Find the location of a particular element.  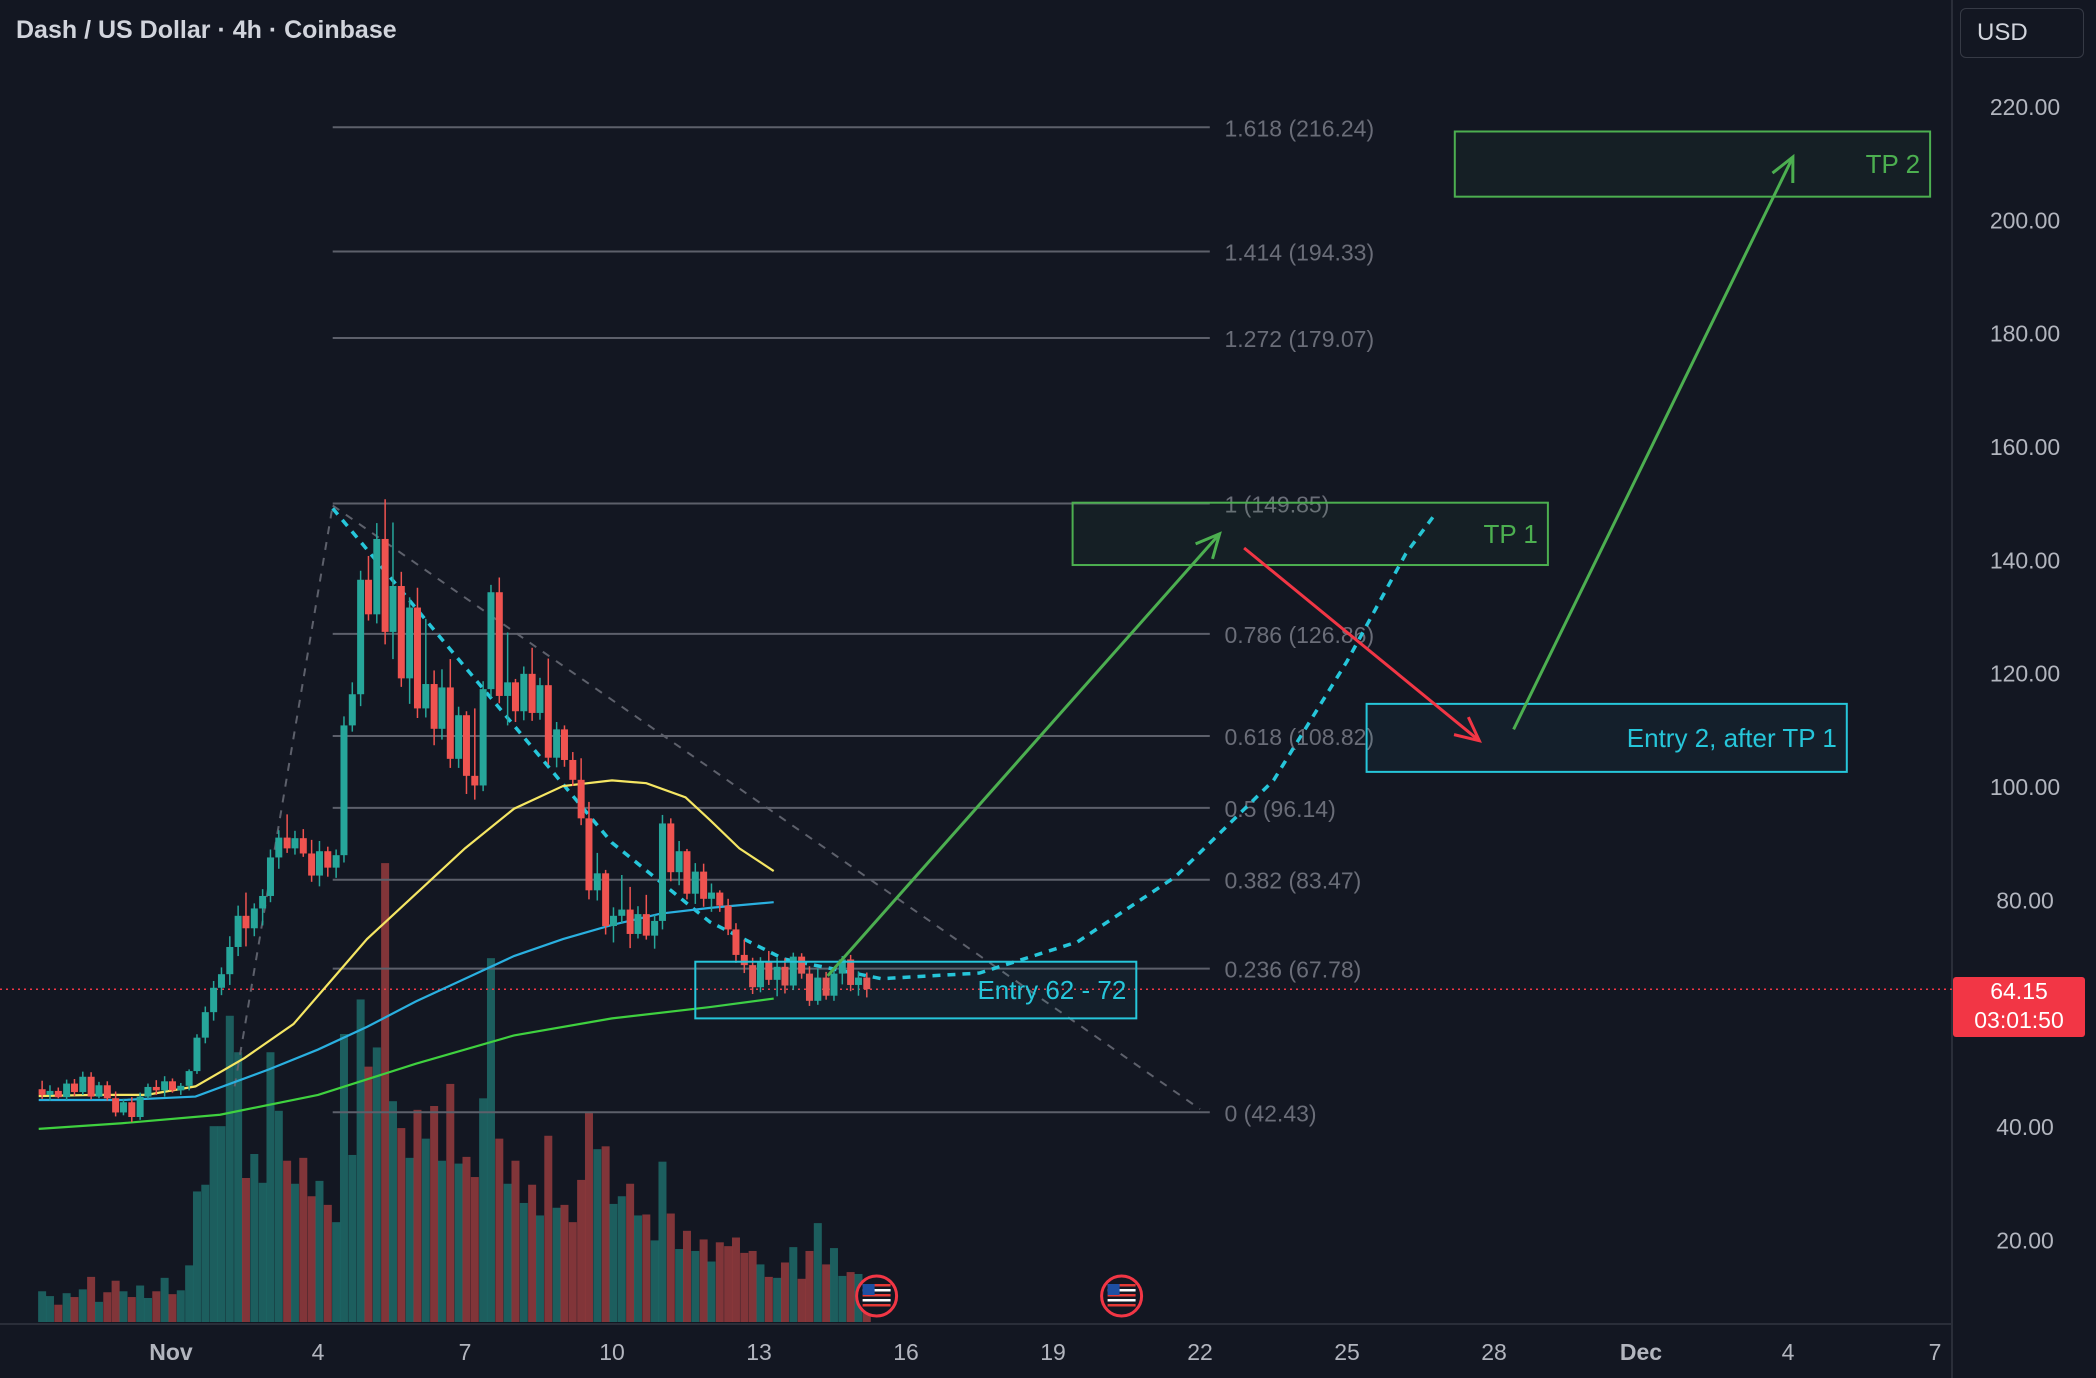

price-tick-label: 40.00 is located at coordinates (2025, 1127).